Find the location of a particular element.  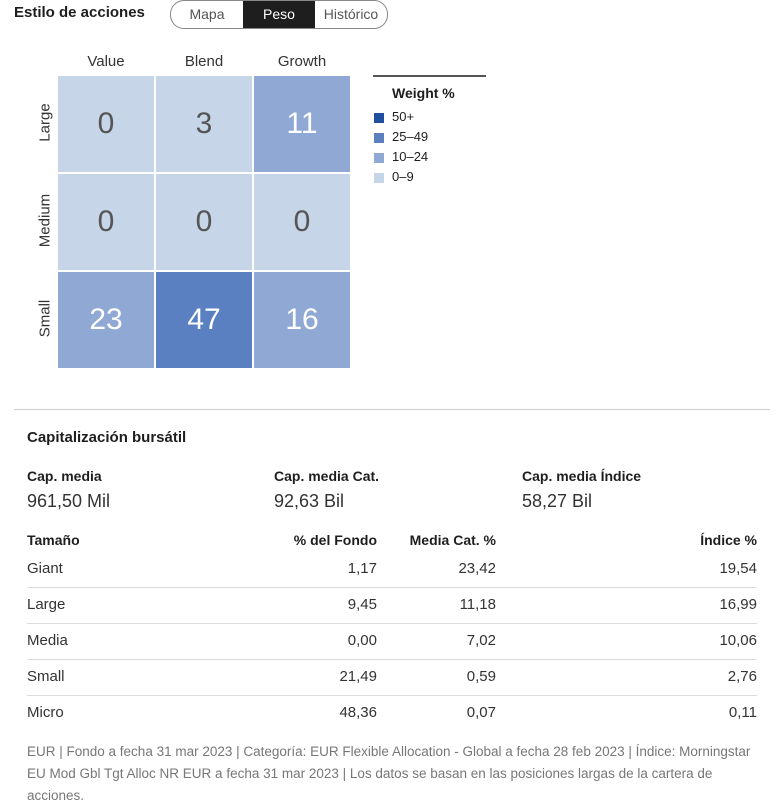

style-cell: 11 is located at coordinates (302, 124).